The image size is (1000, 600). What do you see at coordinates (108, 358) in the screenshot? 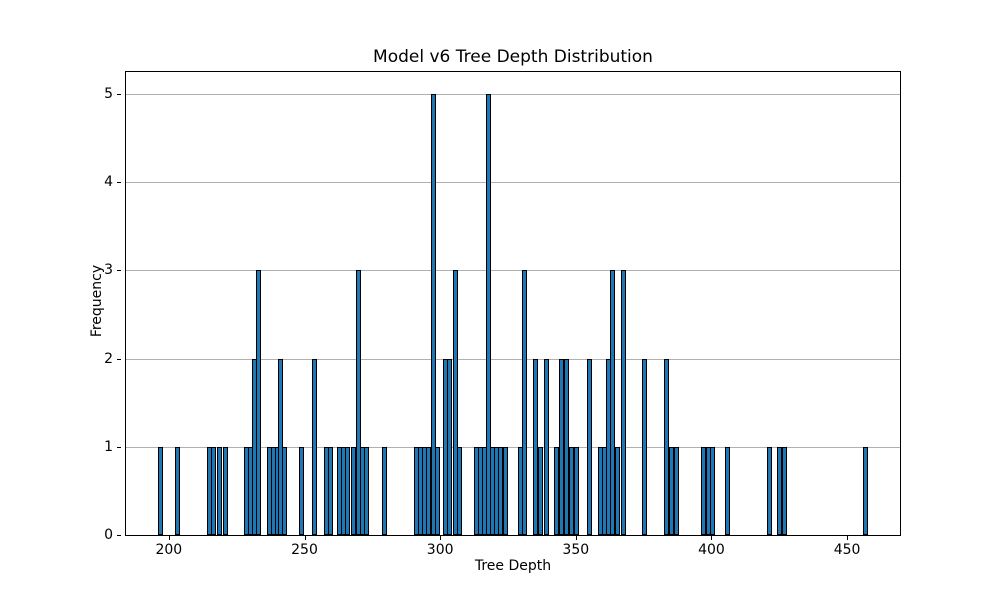
I see `y-tick-label: 2` at bounding box center [108, 358].